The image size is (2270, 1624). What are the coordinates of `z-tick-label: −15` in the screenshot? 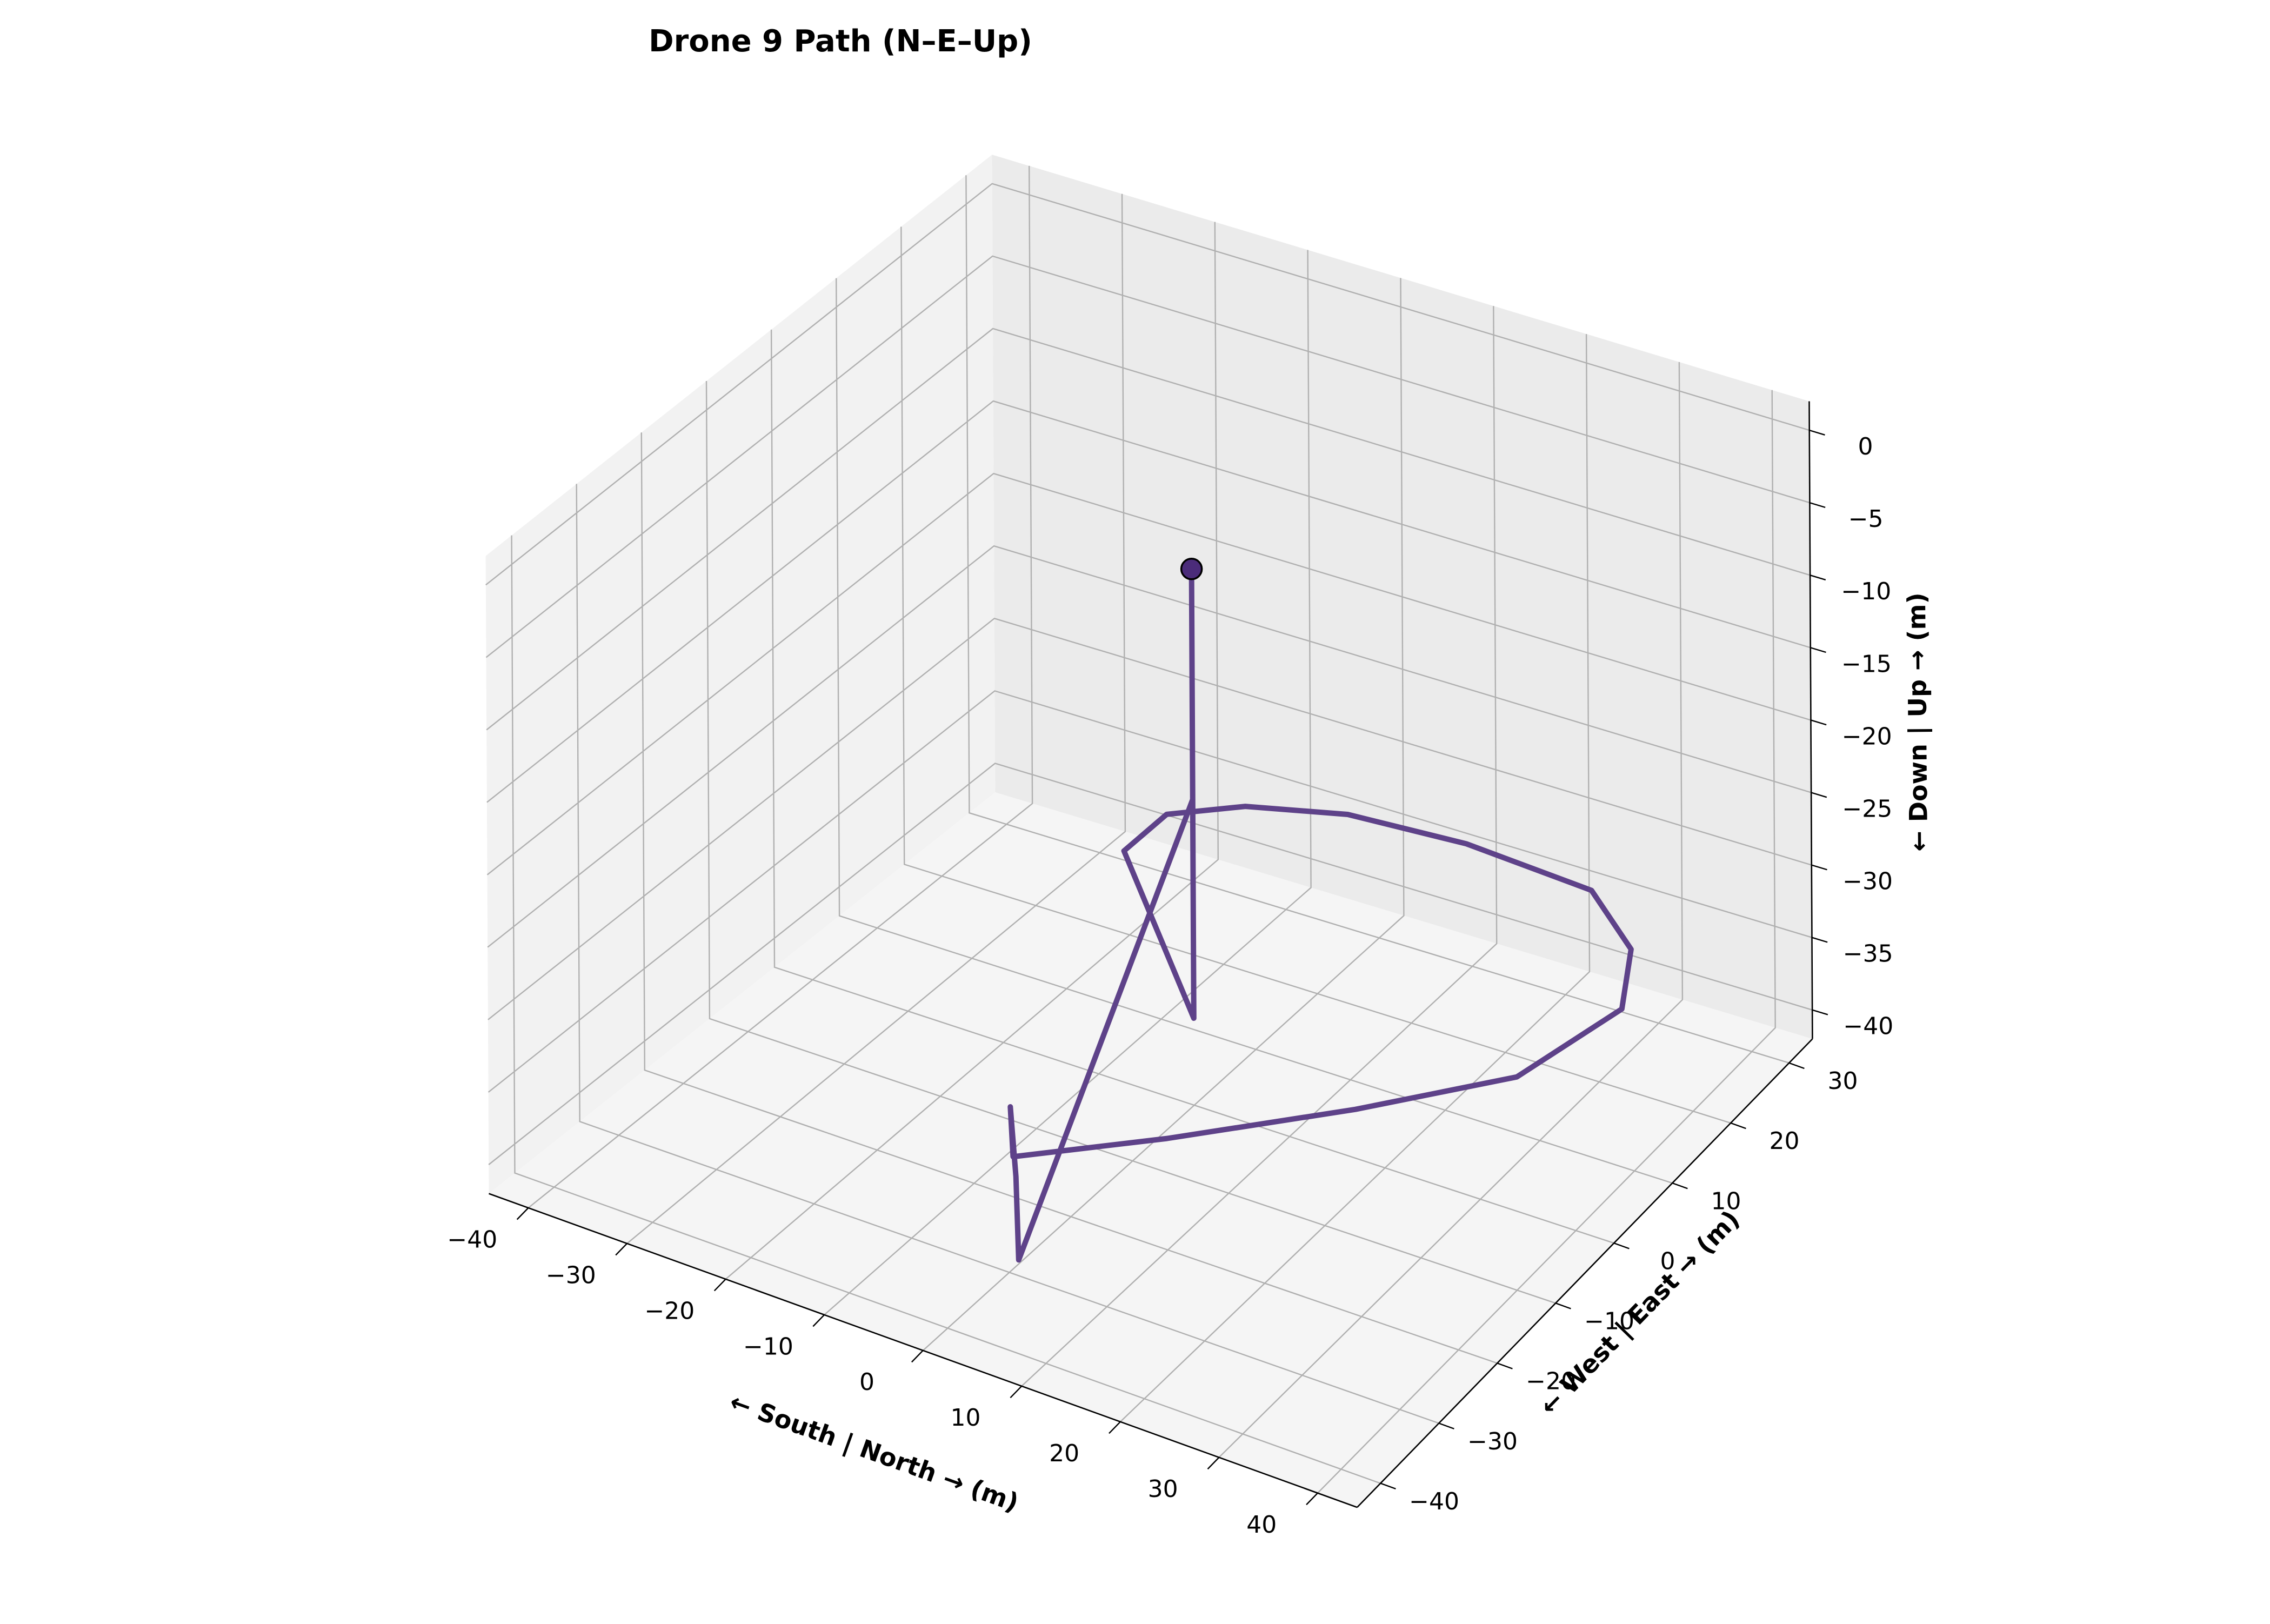 It's located at (1866, 664).